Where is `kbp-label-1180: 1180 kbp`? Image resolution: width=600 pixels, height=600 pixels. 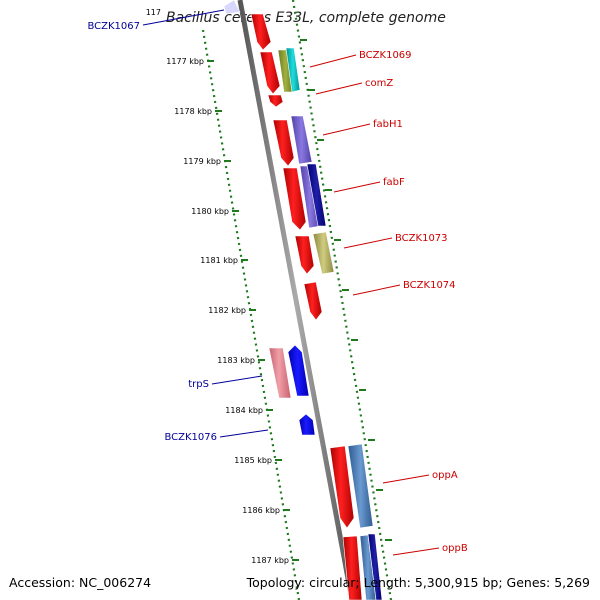
kbp-label-1180: 1180 kbp is located at coordinates (210, 211).